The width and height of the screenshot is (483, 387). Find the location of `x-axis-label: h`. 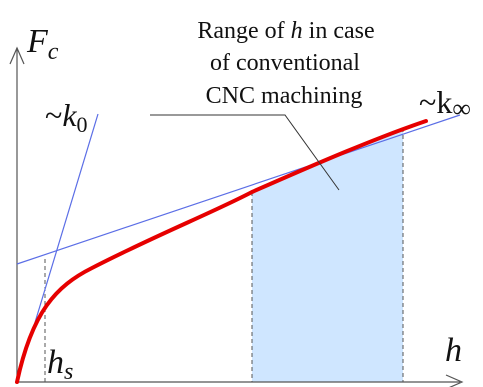

x-axis-label: h is located at coordinates (453, 350).